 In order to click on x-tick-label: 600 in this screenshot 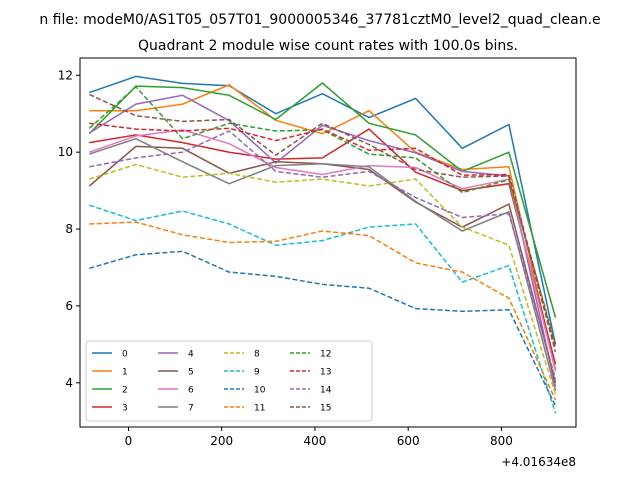, I will do `click(408, 441)`.